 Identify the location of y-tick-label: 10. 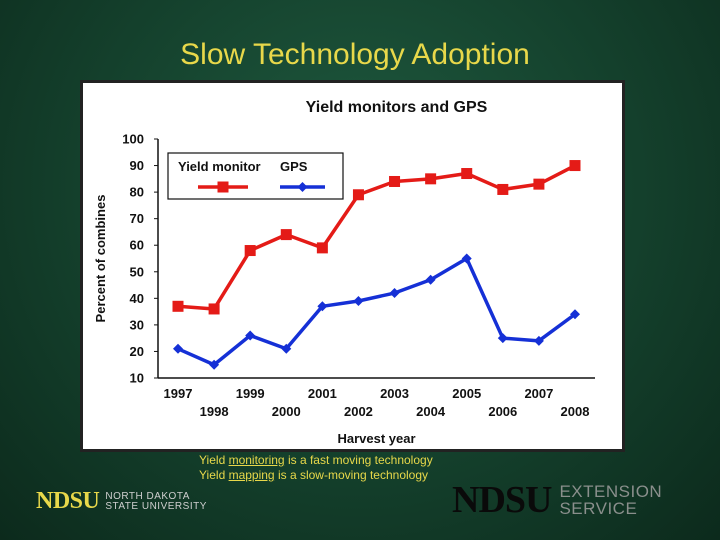
(137, 378).